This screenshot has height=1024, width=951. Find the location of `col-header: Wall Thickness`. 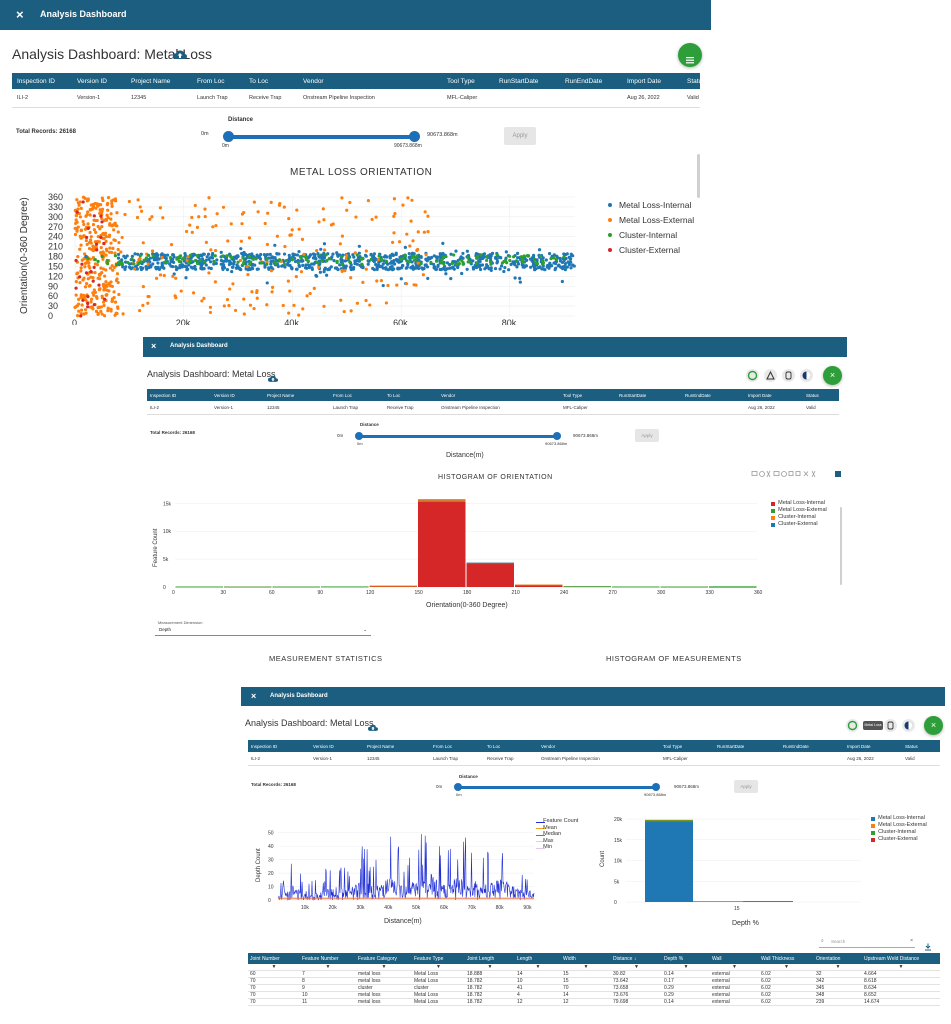

col-header: Wall Thickness is located at coordinates (786, 958).